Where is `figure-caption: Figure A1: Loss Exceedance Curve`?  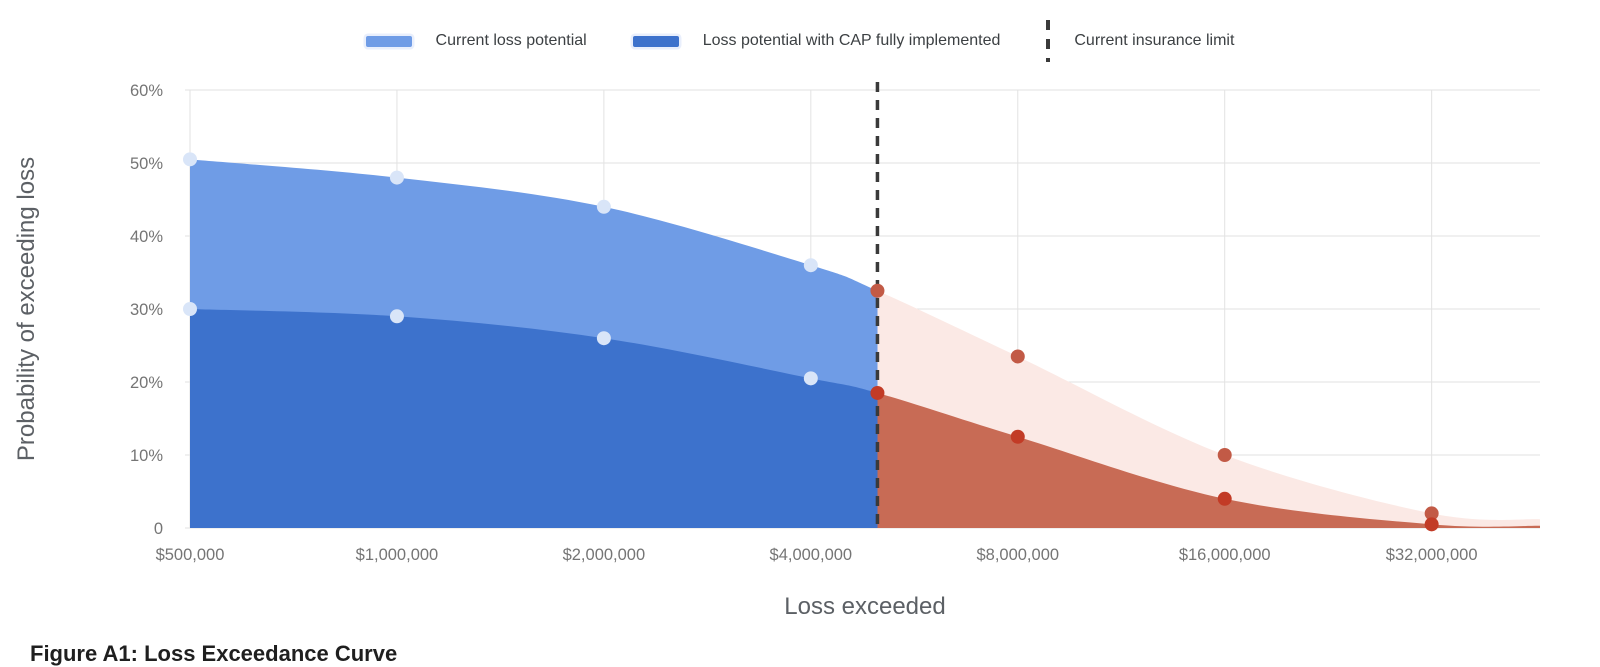 figure-caption: Figure A1: Loss Exceedance Curve is located at coordinates (213, 654).